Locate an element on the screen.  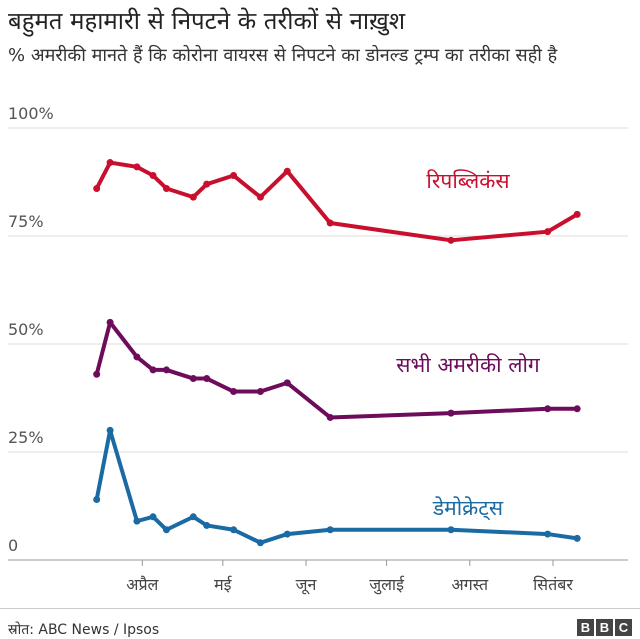
series-label-layer: रिपब्लिकंस सभी अमरीकी लोग डेमोक्रेट्स is located at coordinates (468, 345).